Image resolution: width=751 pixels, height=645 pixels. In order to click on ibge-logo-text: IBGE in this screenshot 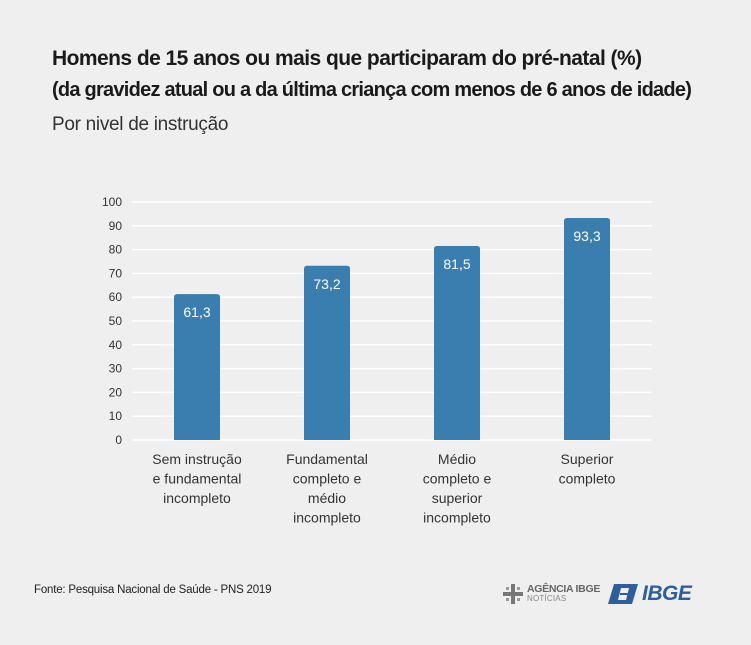, I will do `click(667, 593)`.